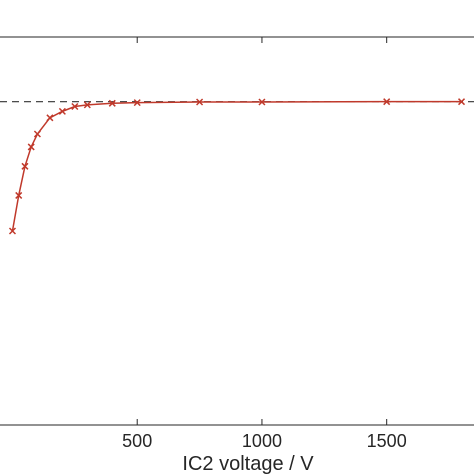 This screenshot has height=474, width=474. Describe the element at coordinates (387, 441) in the screenshot. I see `x-tick-label: 1500` at that location.